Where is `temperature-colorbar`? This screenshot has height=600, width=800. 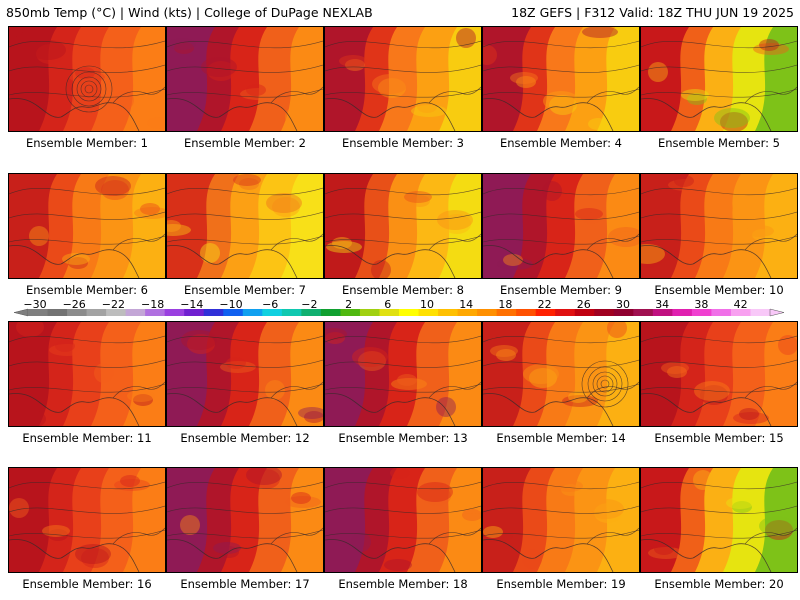
temperature-colorbar is located at coordinates (399, 312).